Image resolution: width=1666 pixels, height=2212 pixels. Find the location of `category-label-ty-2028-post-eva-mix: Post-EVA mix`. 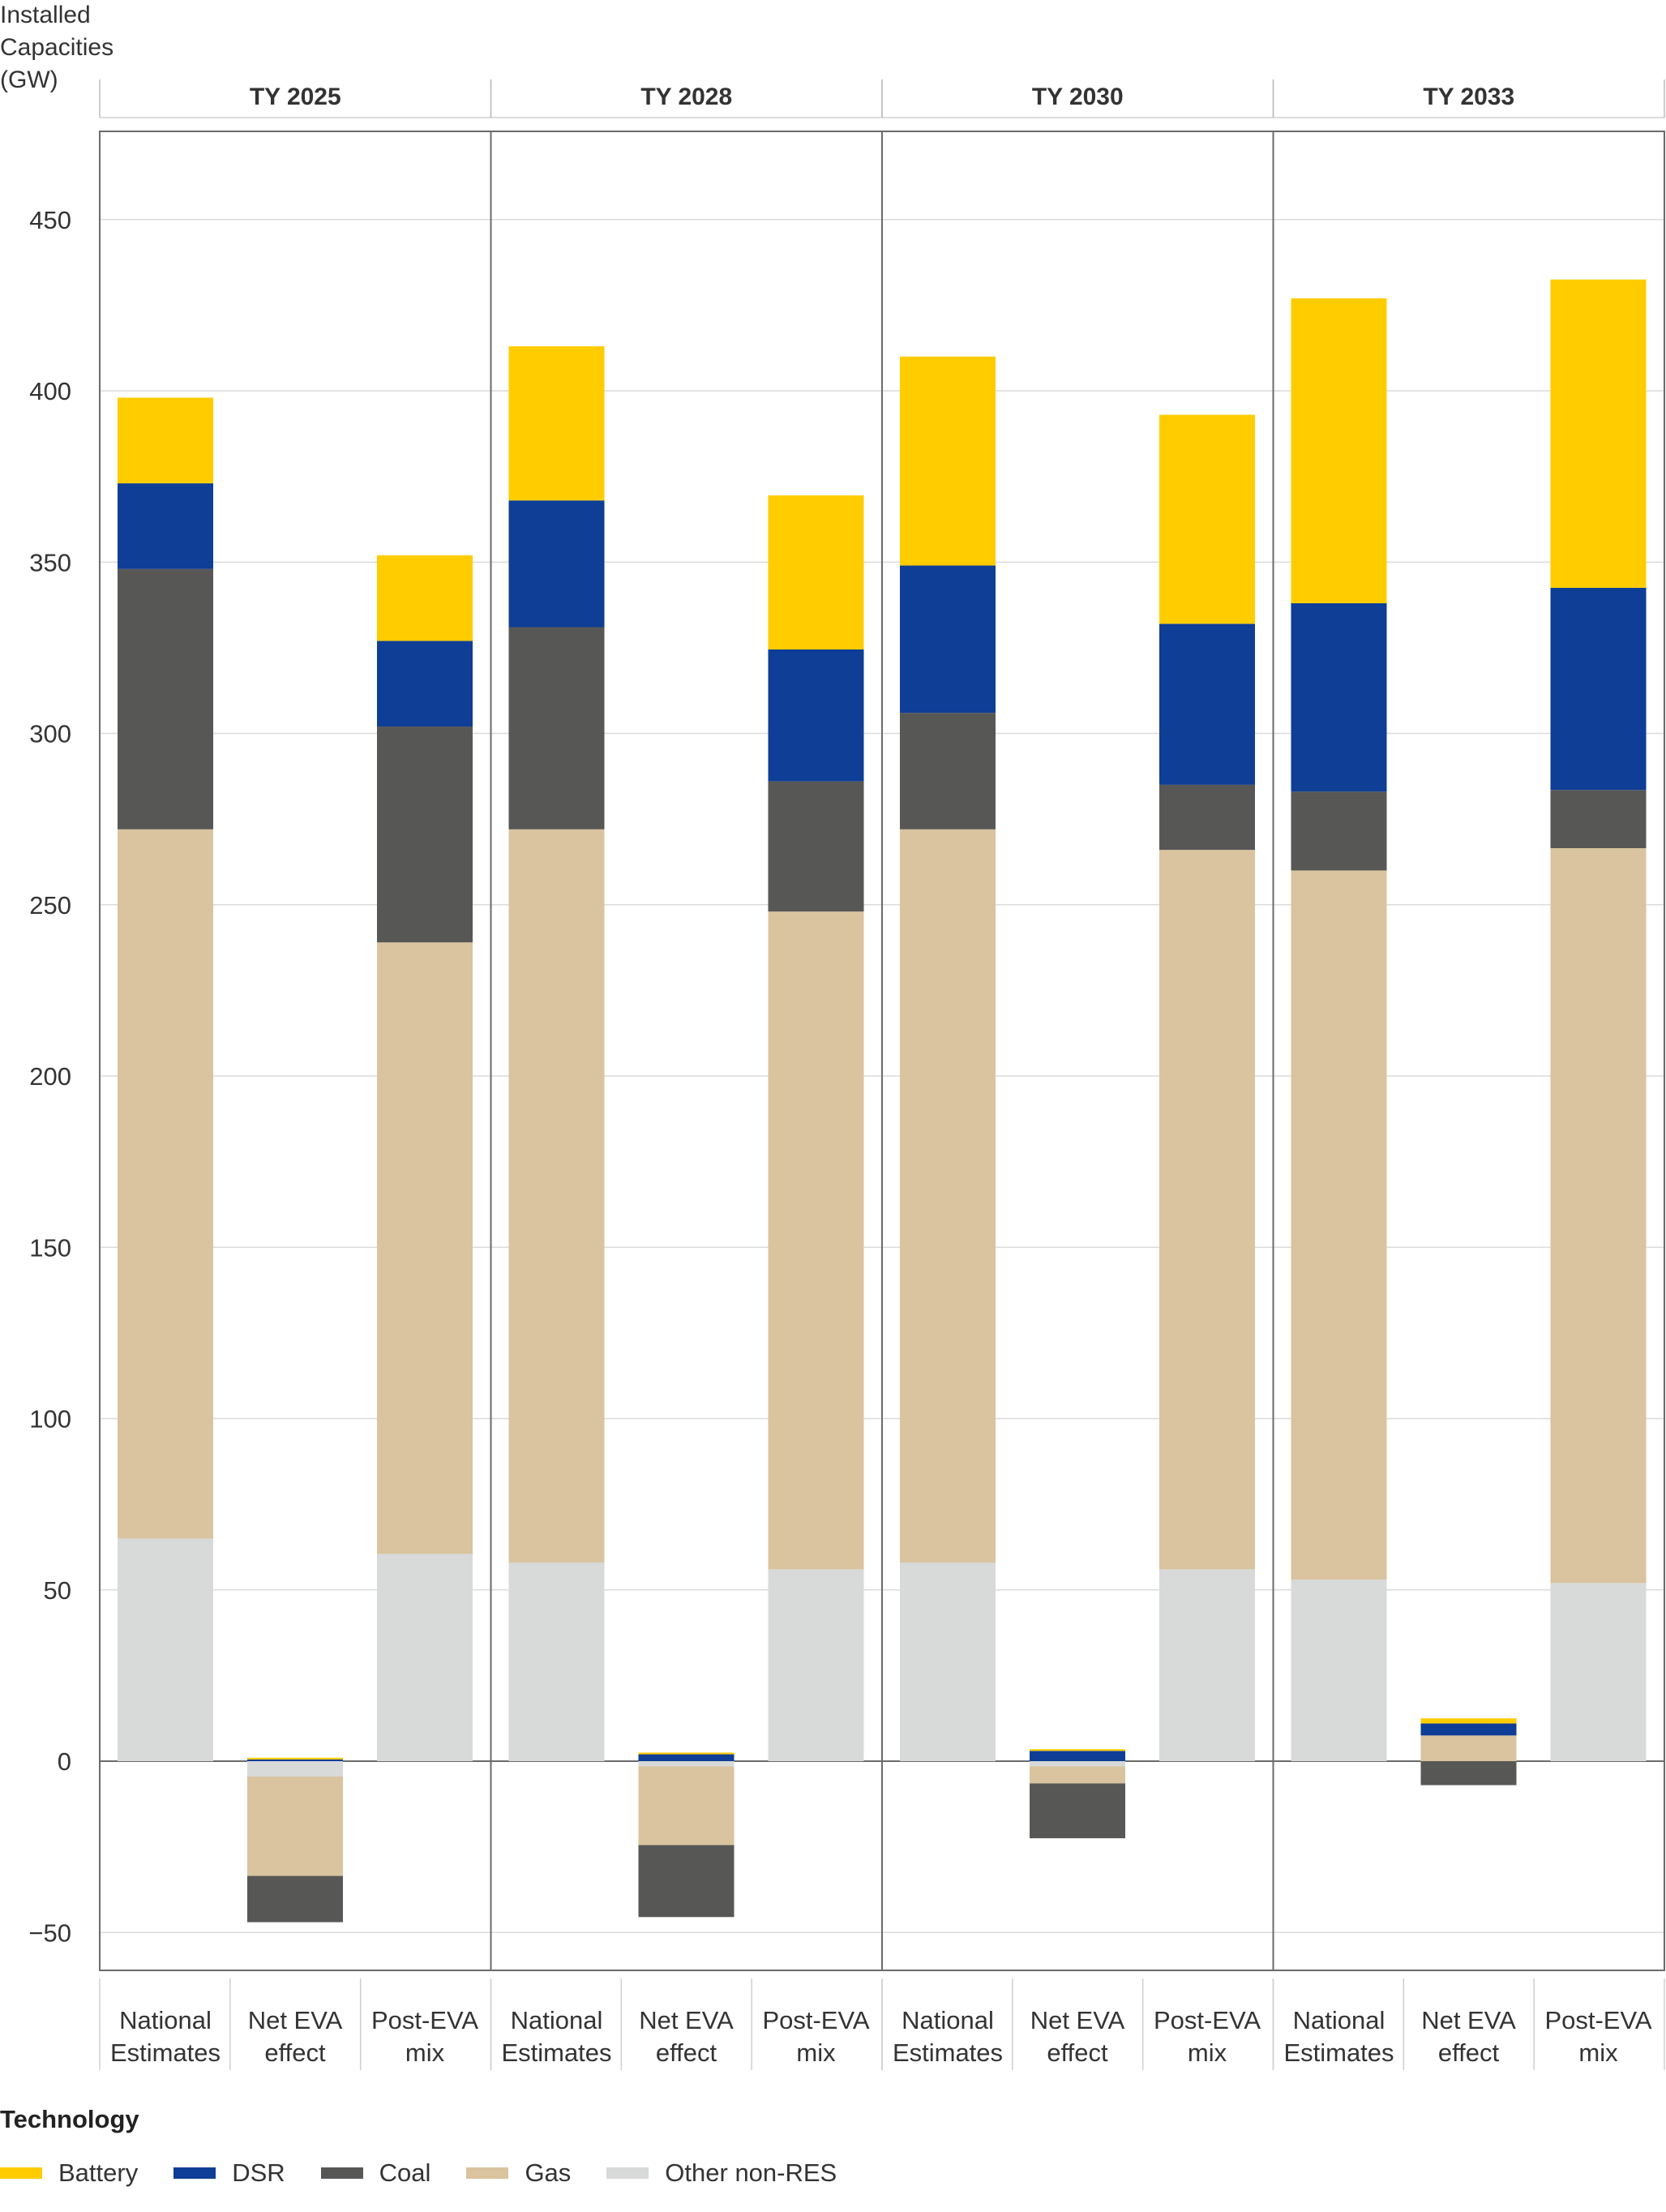

category-label-ty-2028-post-eva-mix: Post-EVA mix is located at coordinates (815, 2036).